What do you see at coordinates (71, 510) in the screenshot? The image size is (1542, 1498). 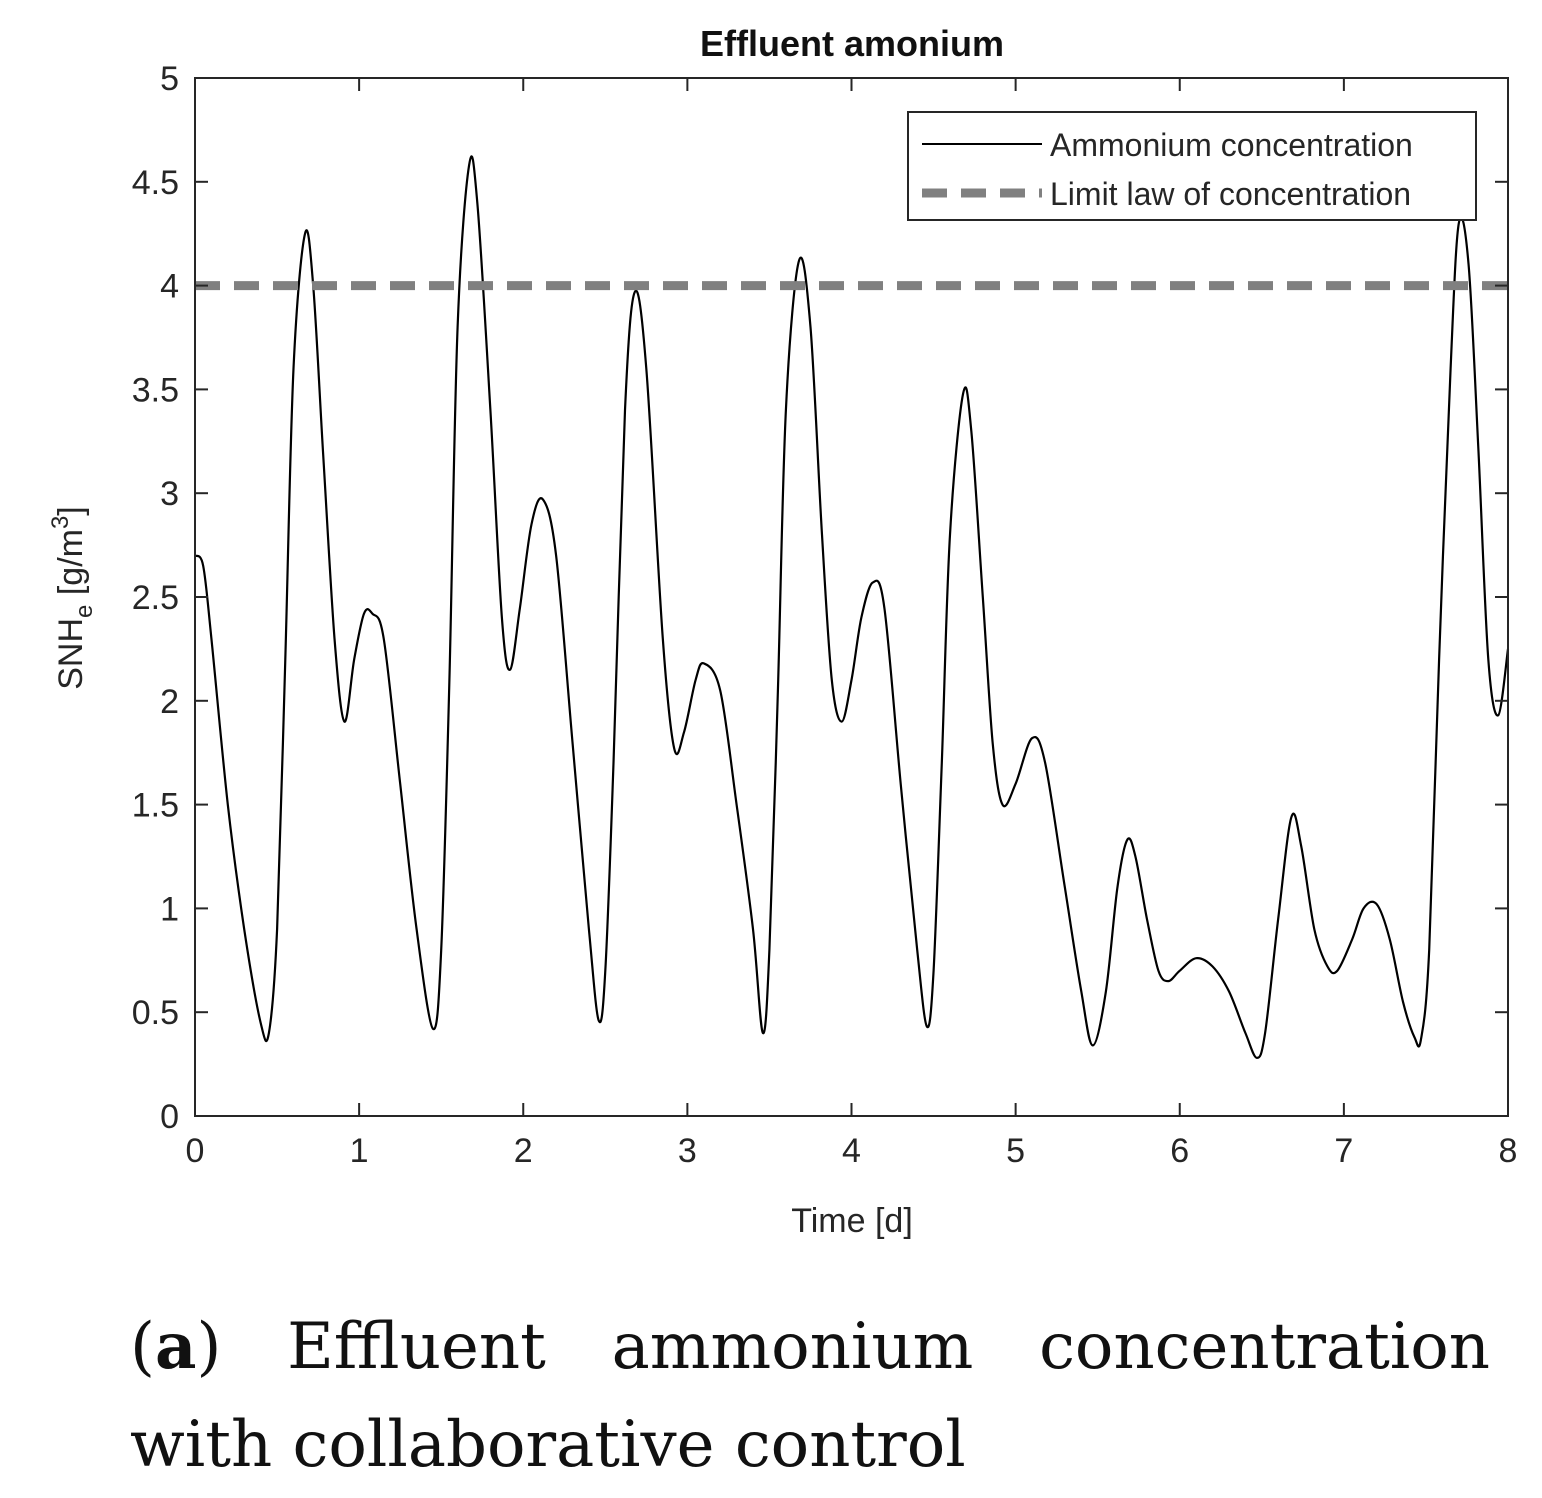 I see `y-label-close: ]` at bounding box center [71, 510].